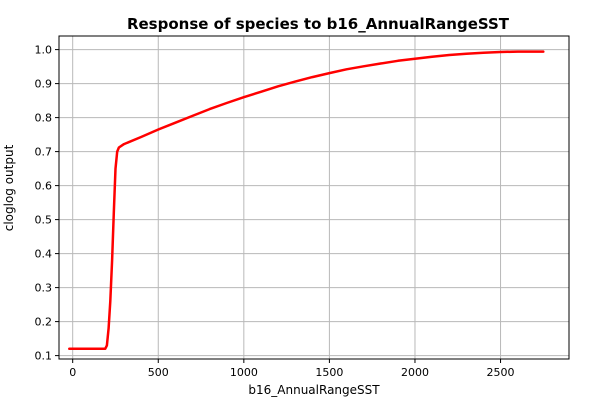 This screenshot has width=600, height=400. I want to click on y-tick-label: 1.0, so click(44, 50).